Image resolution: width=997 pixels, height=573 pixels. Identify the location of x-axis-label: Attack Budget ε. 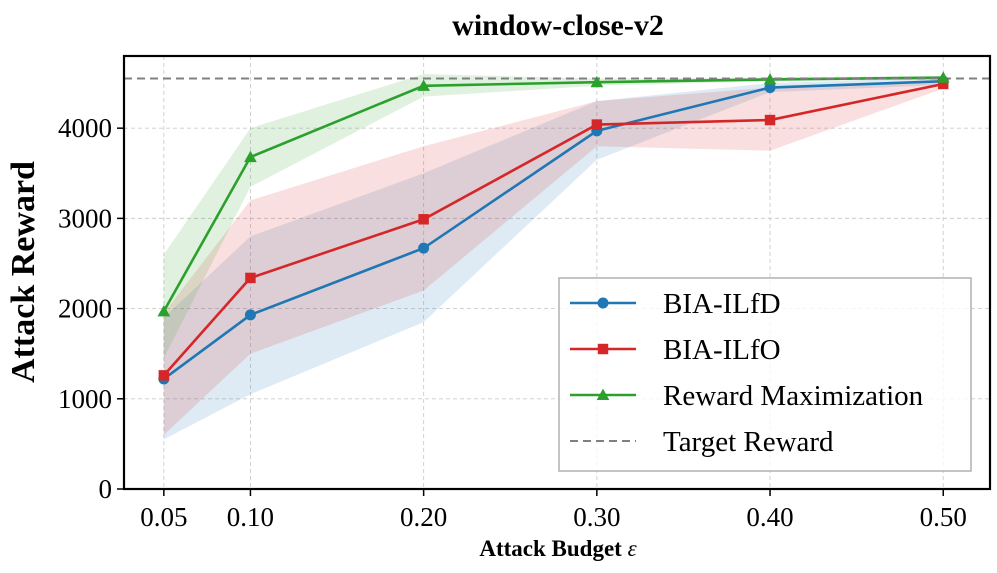
(558, 548).